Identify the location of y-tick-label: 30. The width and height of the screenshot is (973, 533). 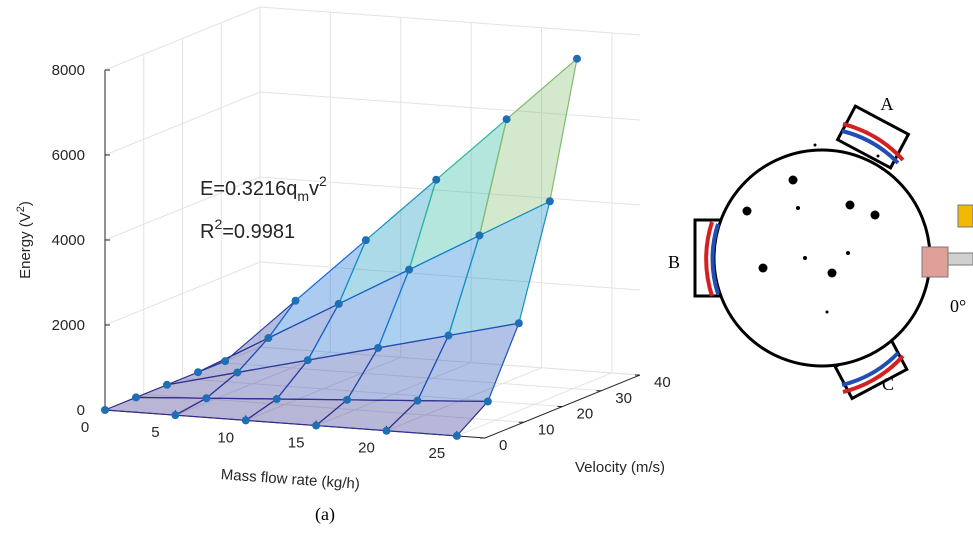
(623, 398).